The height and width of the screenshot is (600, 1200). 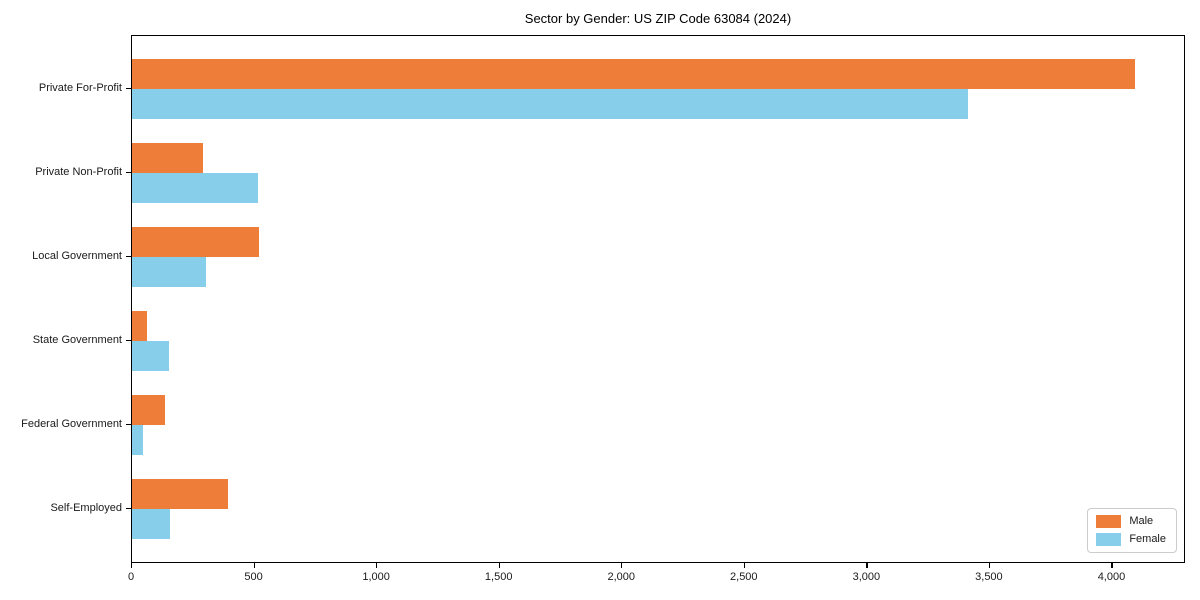 I want to click on legend-swatch-female, so click(x=1109, y=539).